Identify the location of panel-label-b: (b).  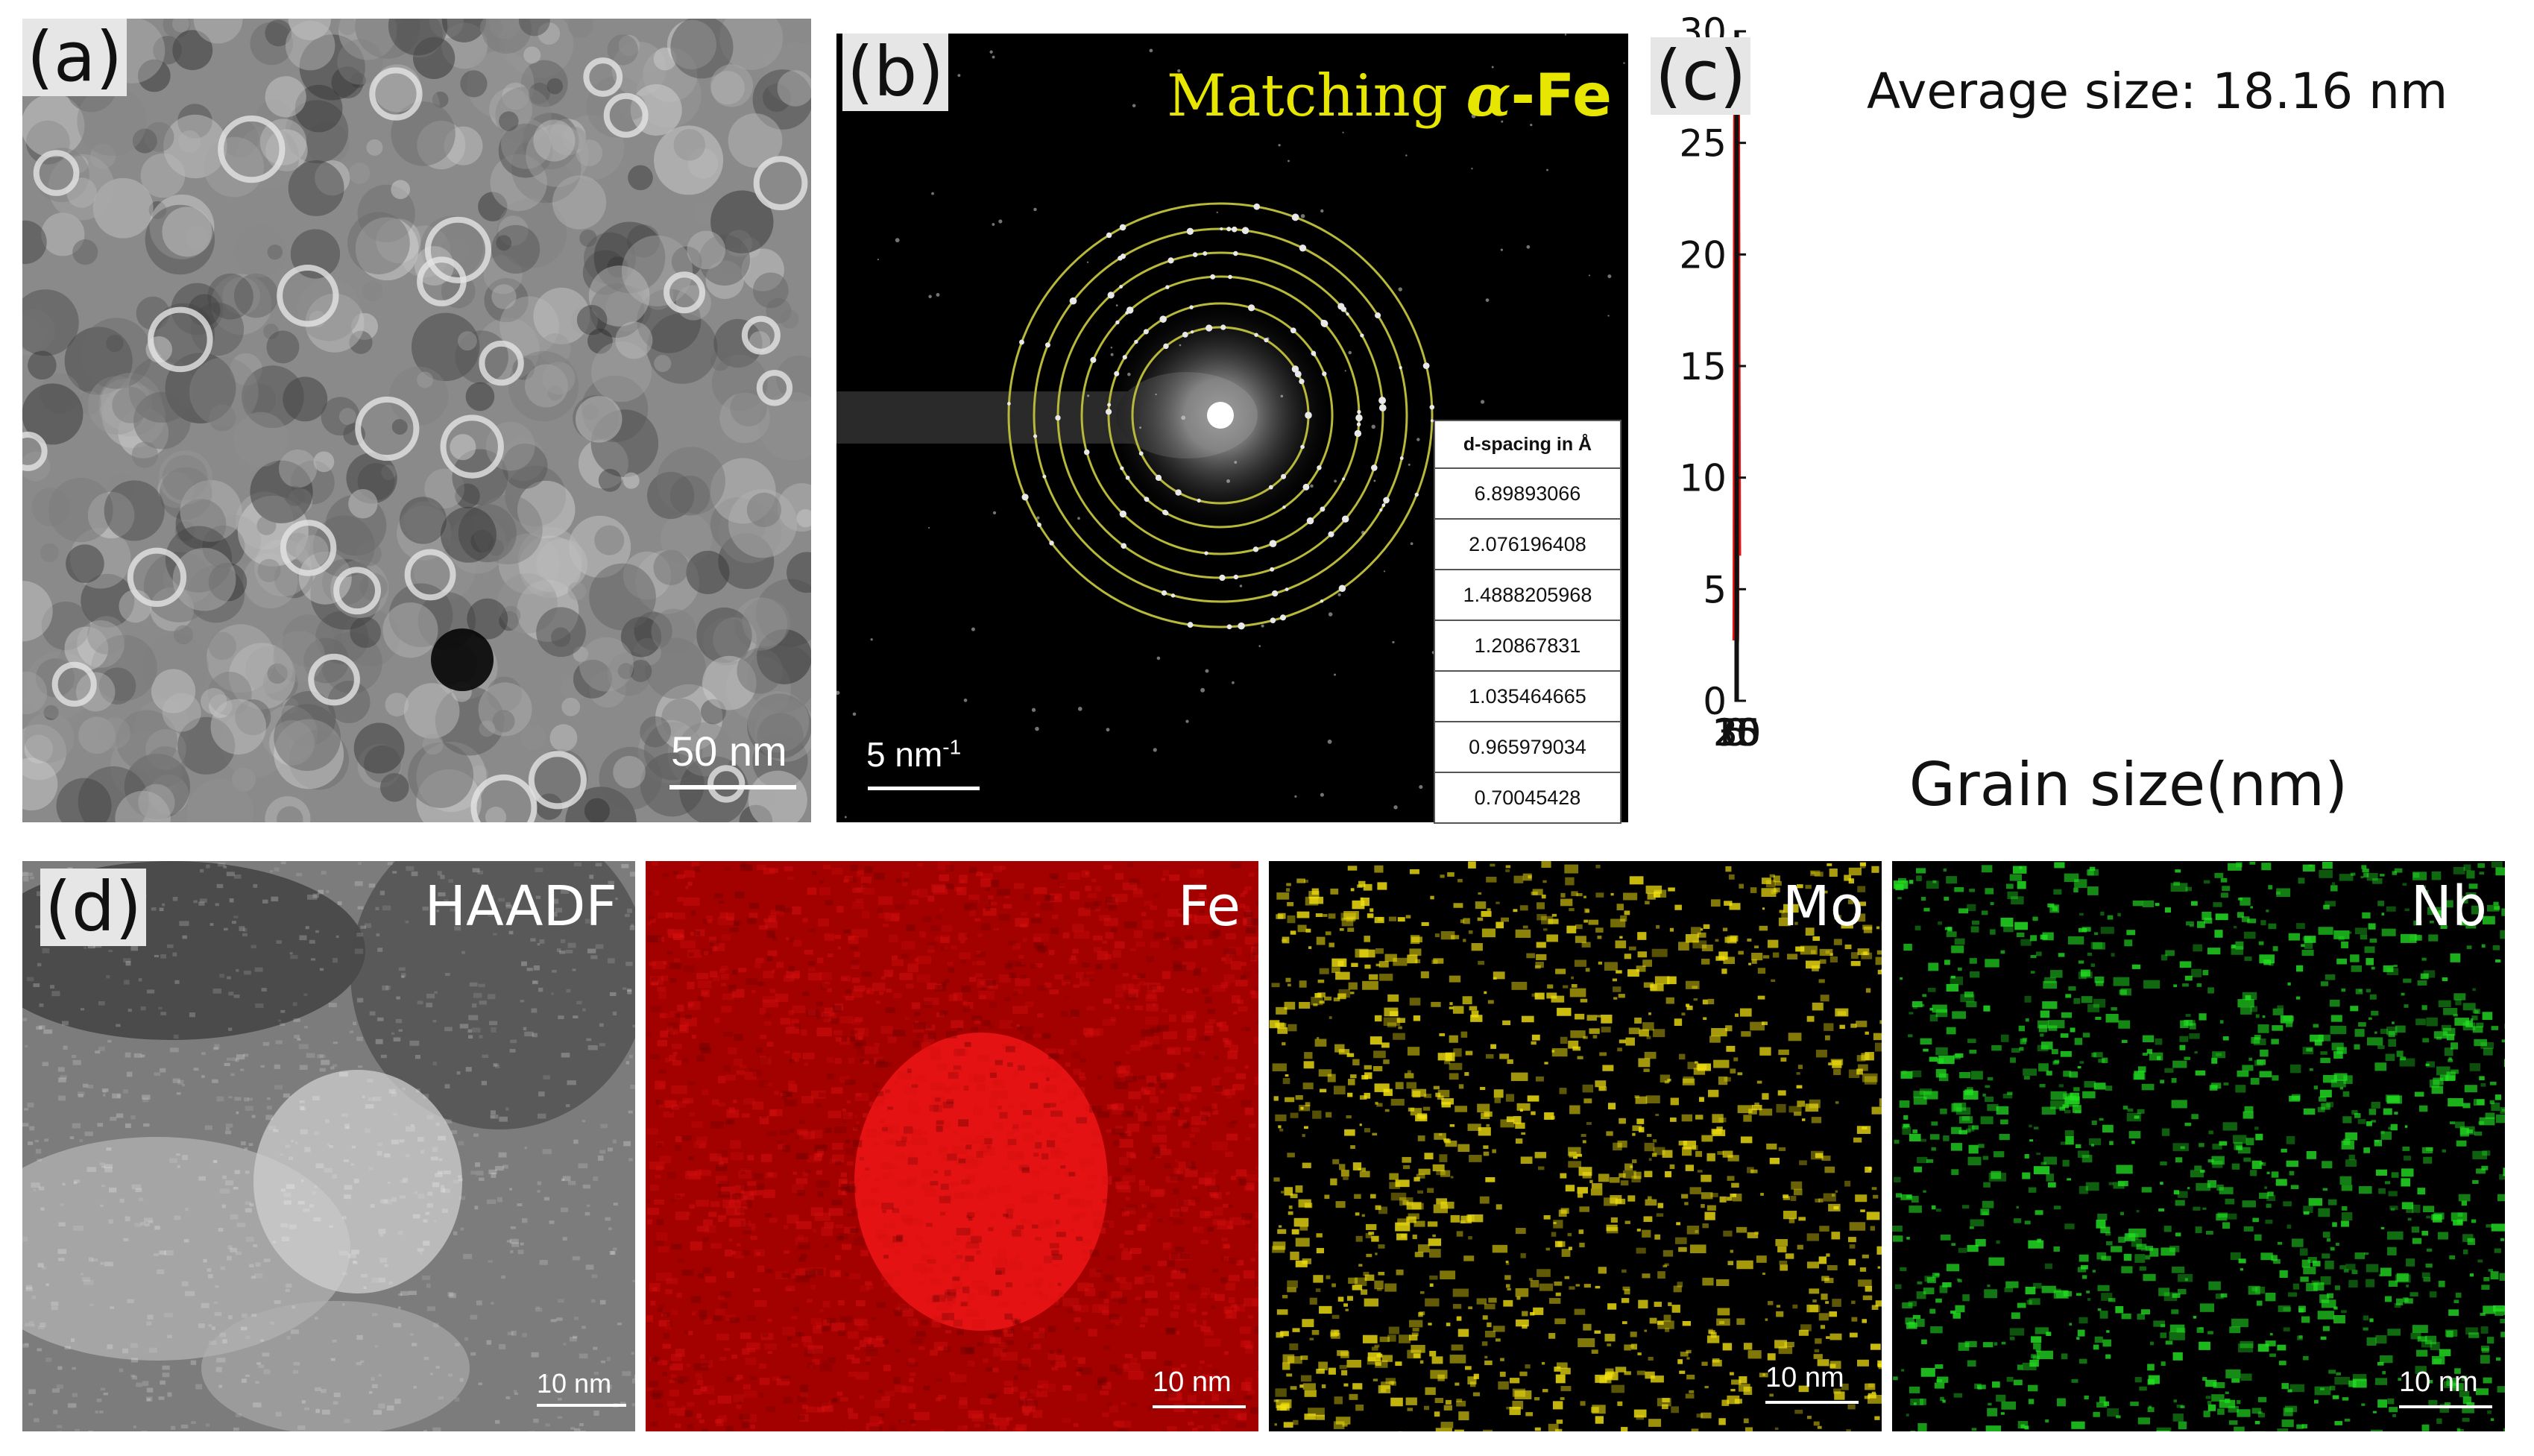
(895, 72).